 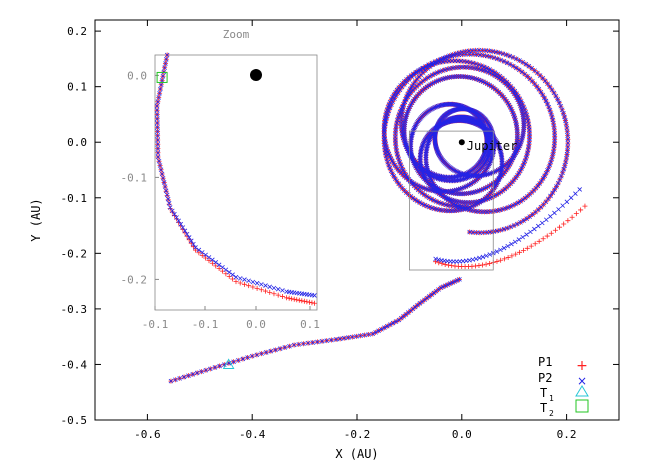 I want to click on inset-jupiter-marker, so click(x=256, y=75).